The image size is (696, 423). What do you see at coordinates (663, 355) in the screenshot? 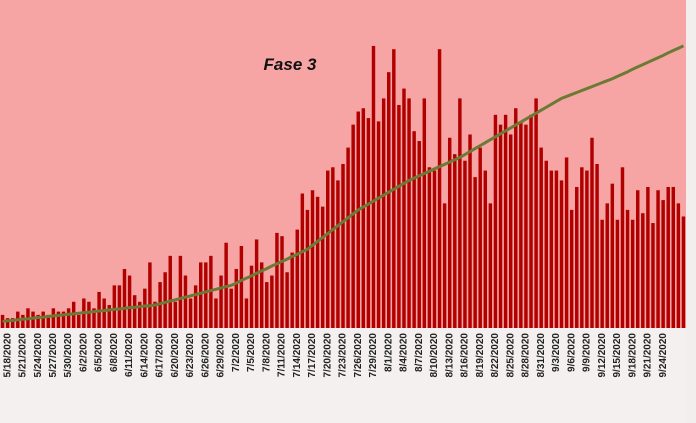
I see `x-tick-label: 9/24/2020` at bounding box center [663, 355].